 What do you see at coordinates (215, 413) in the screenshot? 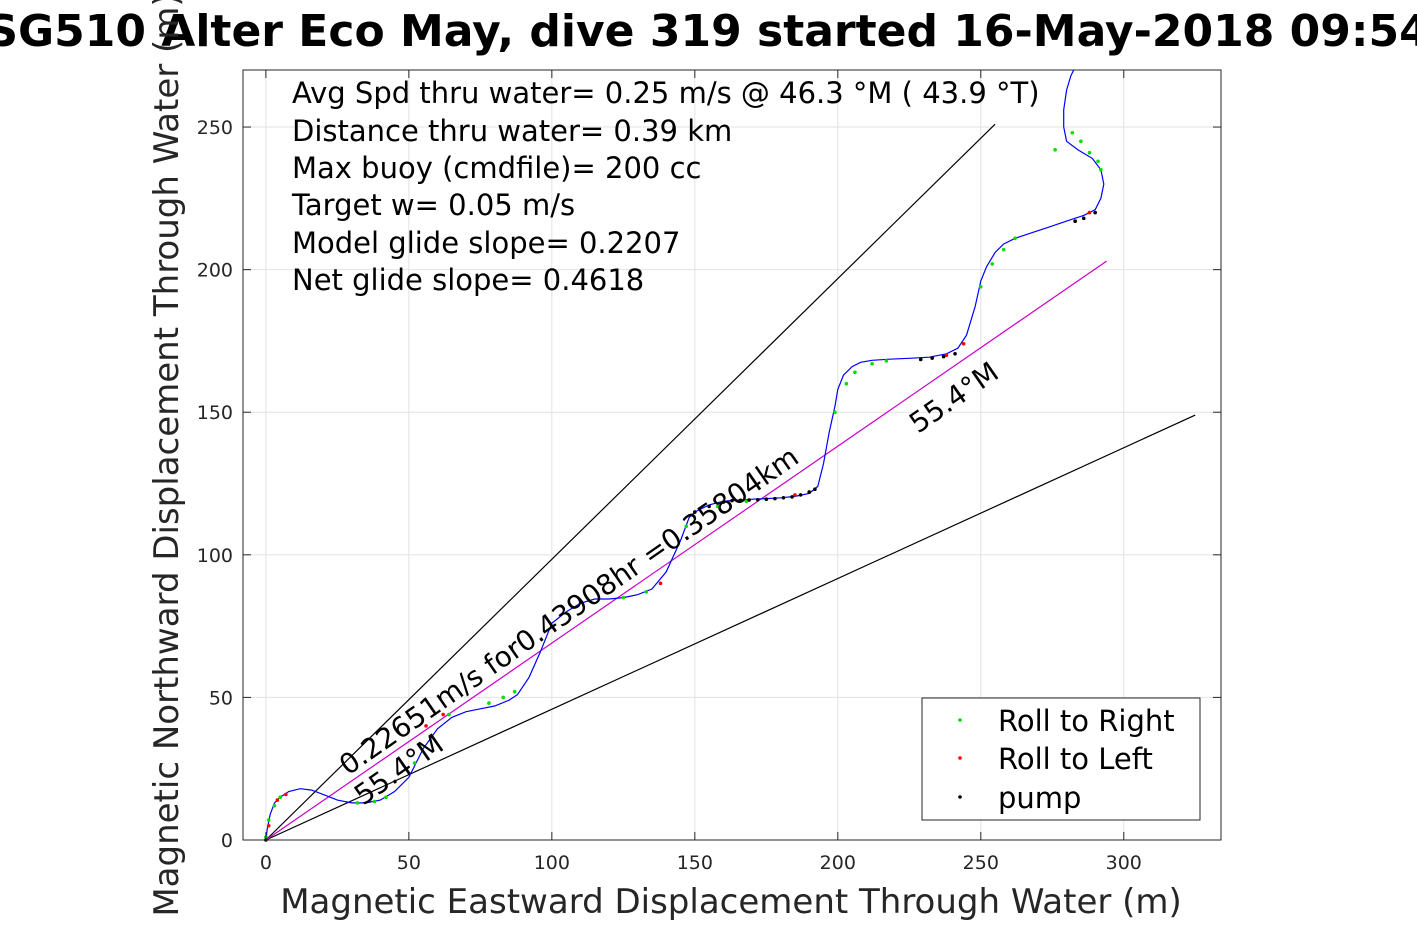
I see `y-tick-label: 150` at bounding box center [215, 413].